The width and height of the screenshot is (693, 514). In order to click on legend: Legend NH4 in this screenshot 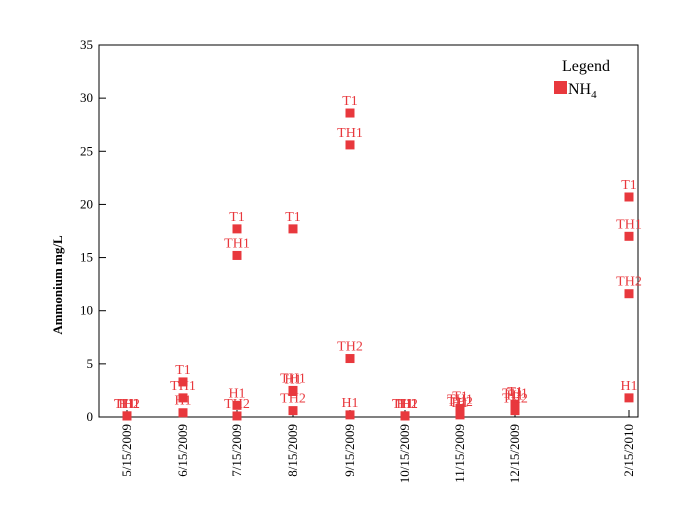, I will do `click(582, 79)`.